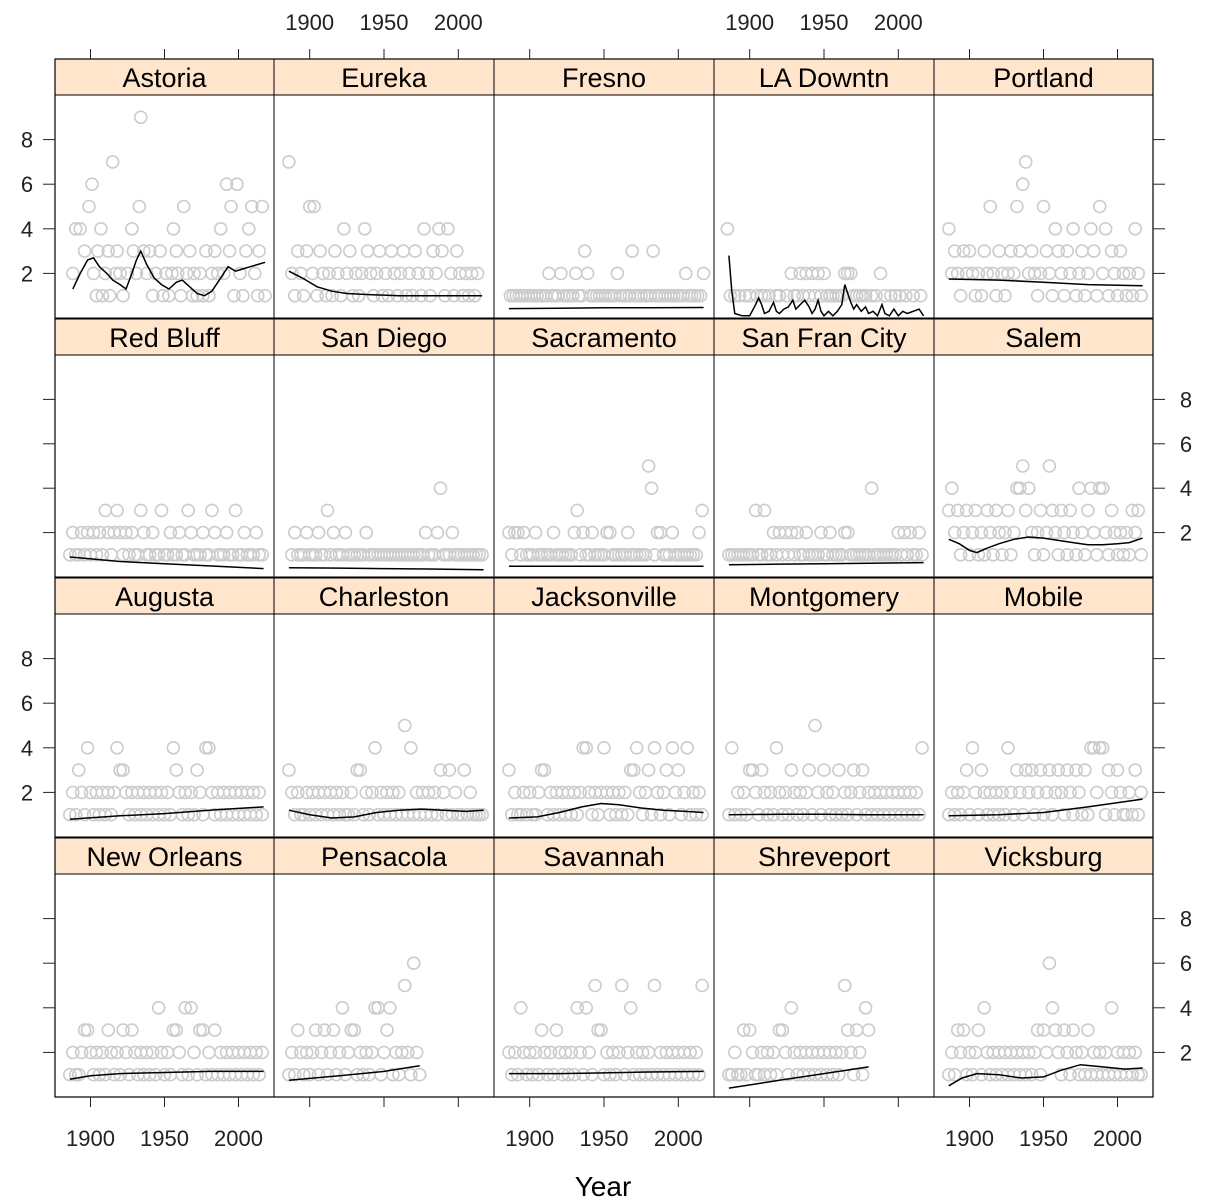 The image size is (1205, 1204). I want to click on panel-title-charleston: Charleston, so click(384, 597).